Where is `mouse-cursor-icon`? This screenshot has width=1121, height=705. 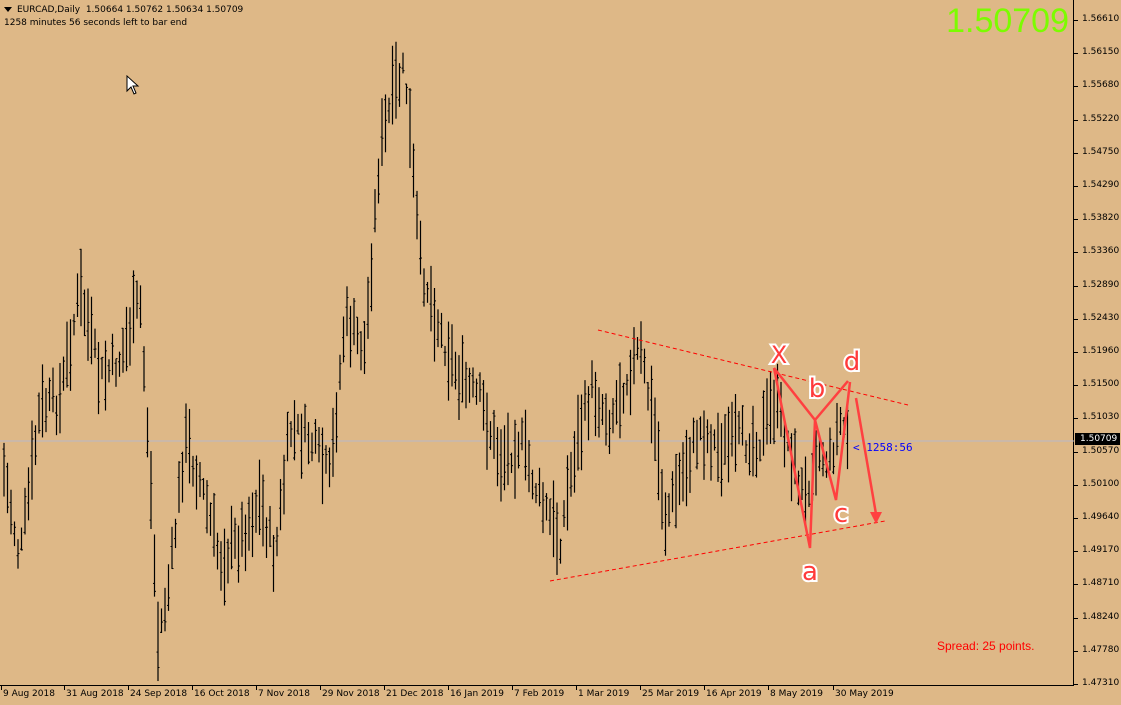 mouse-cursor-icon is located at coordinates (133, 85).